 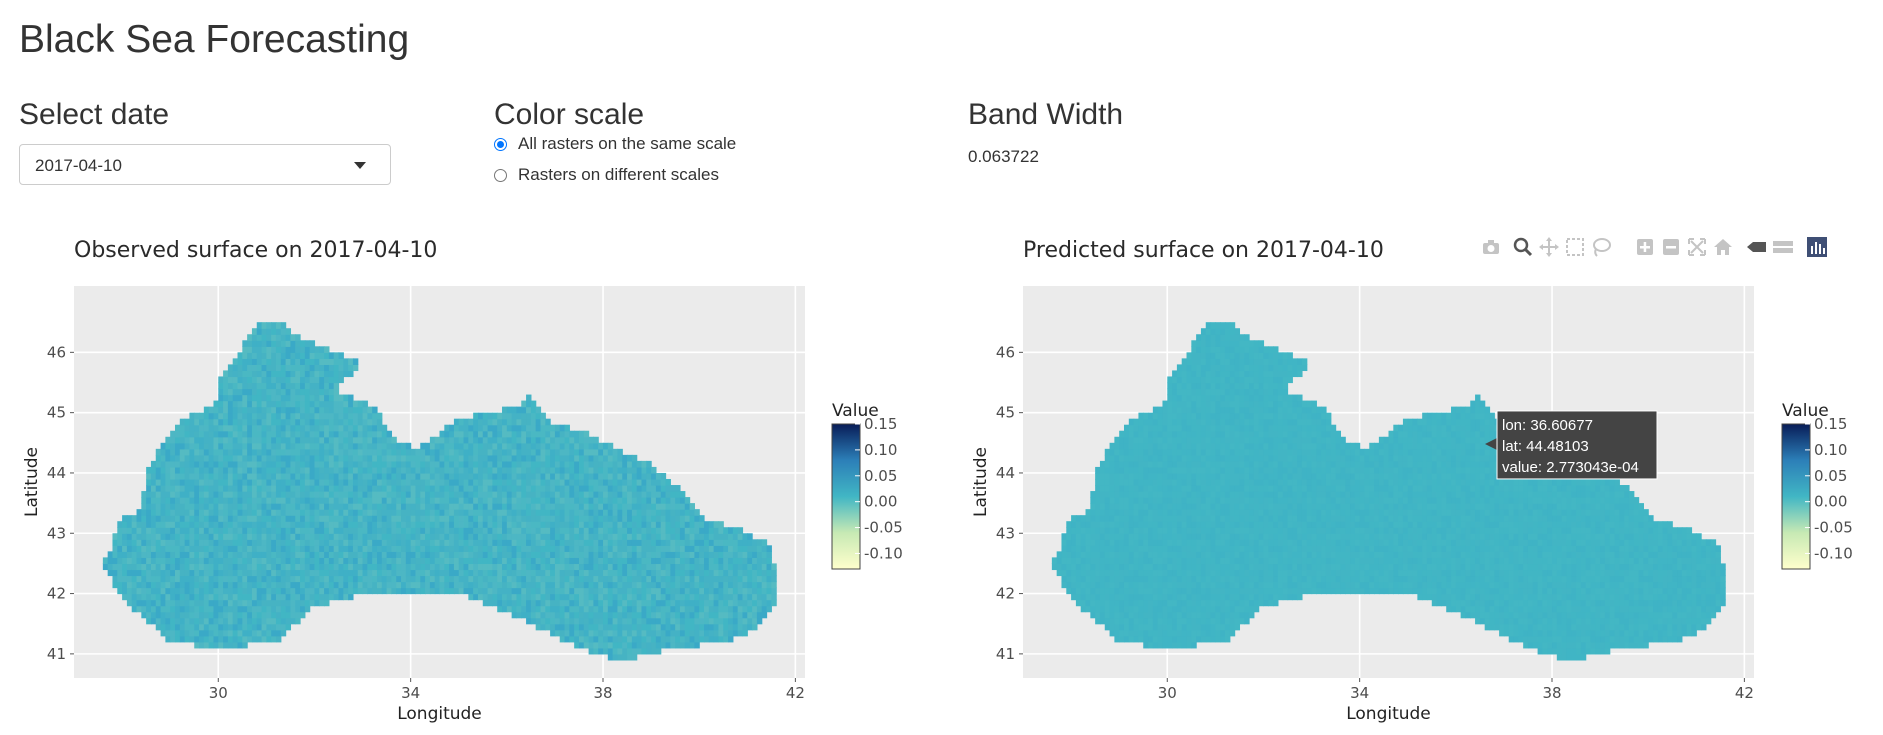 What do you see at coordinates (500, 175) in the screenshot?
I see `radio-unchecked-icon` at bounding box center [500, 175].